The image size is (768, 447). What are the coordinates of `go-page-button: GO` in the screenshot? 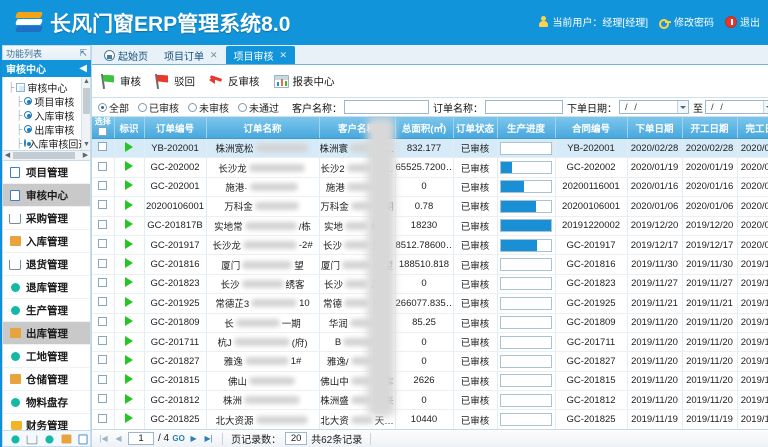 It's located at (178, 438).